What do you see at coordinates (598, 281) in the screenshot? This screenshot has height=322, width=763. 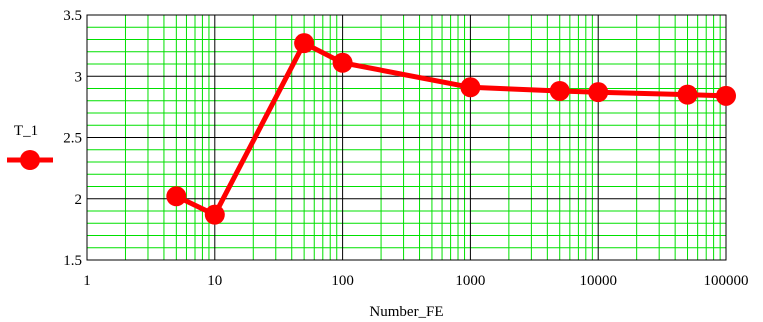 I see `x-tick-label: 10000` at bounding box center [598, 281].